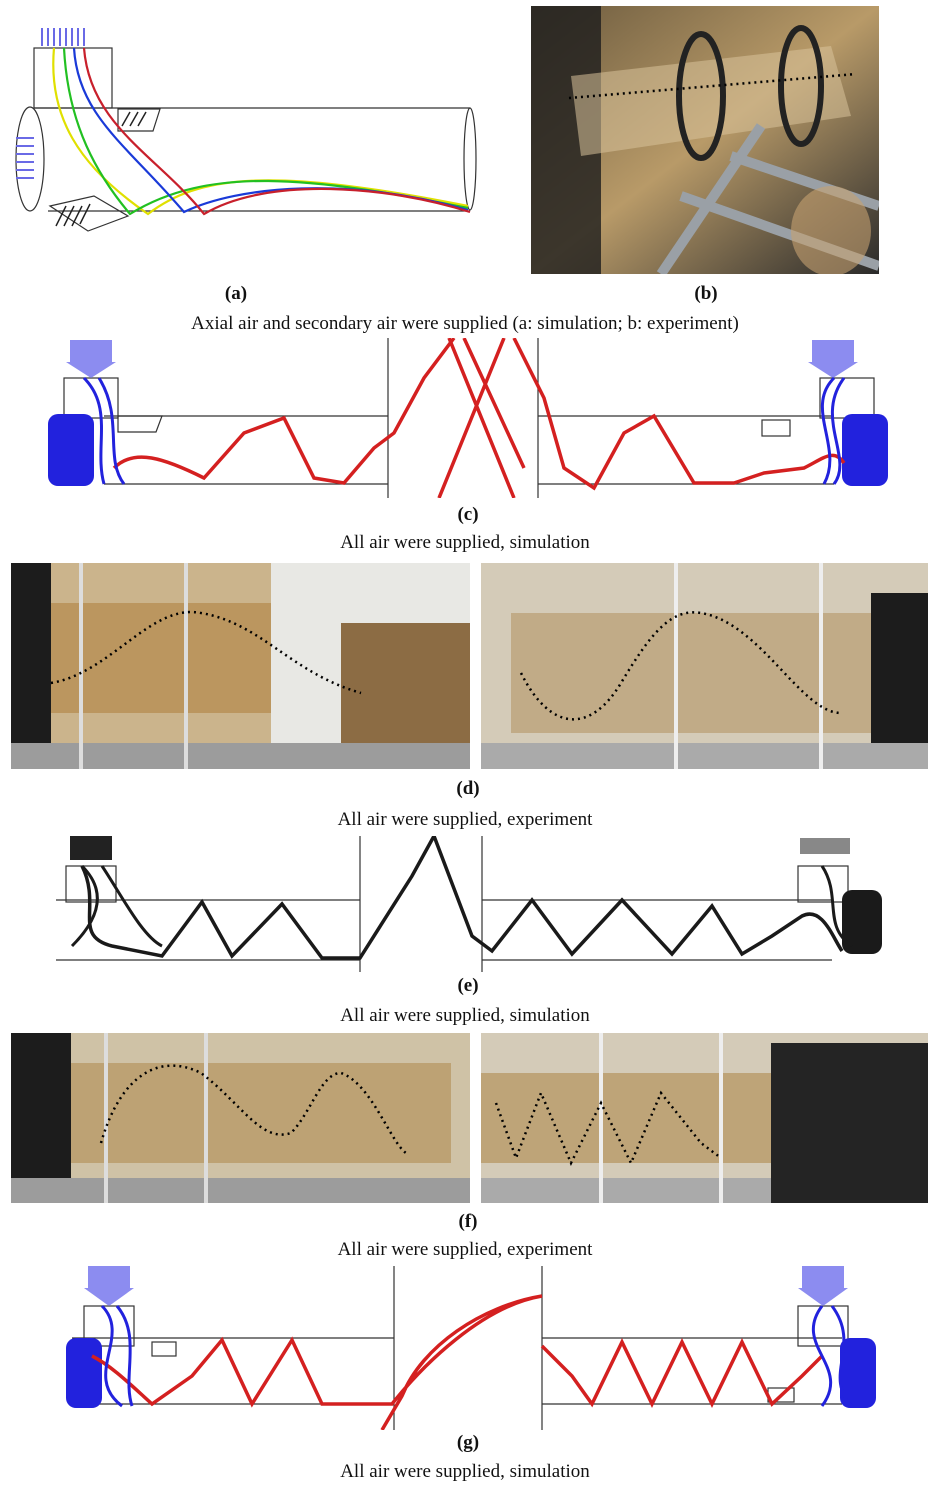  I want to click on panel-f-left-drawing, so click(240, 1118).